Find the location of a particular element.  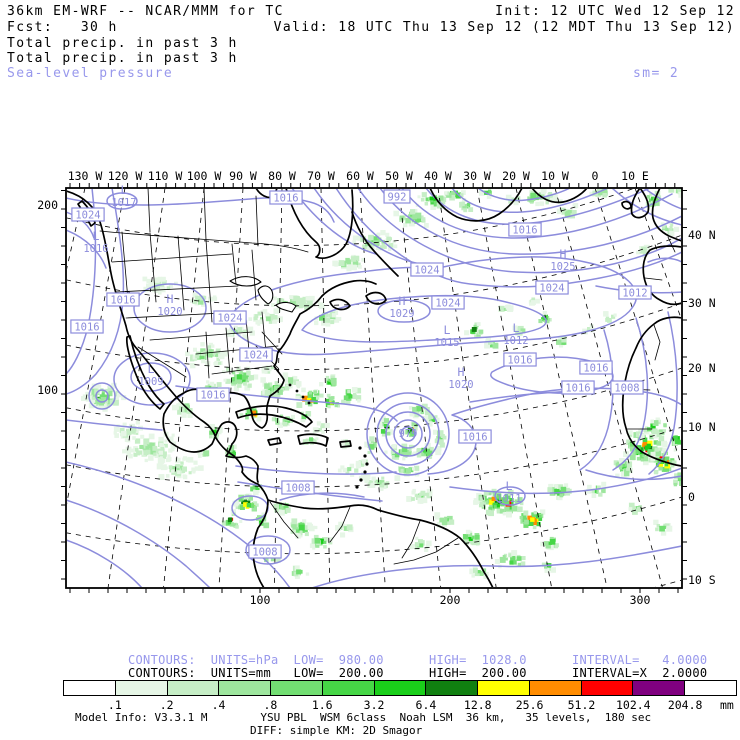

parallel-line is located at coordinates (374, 399).